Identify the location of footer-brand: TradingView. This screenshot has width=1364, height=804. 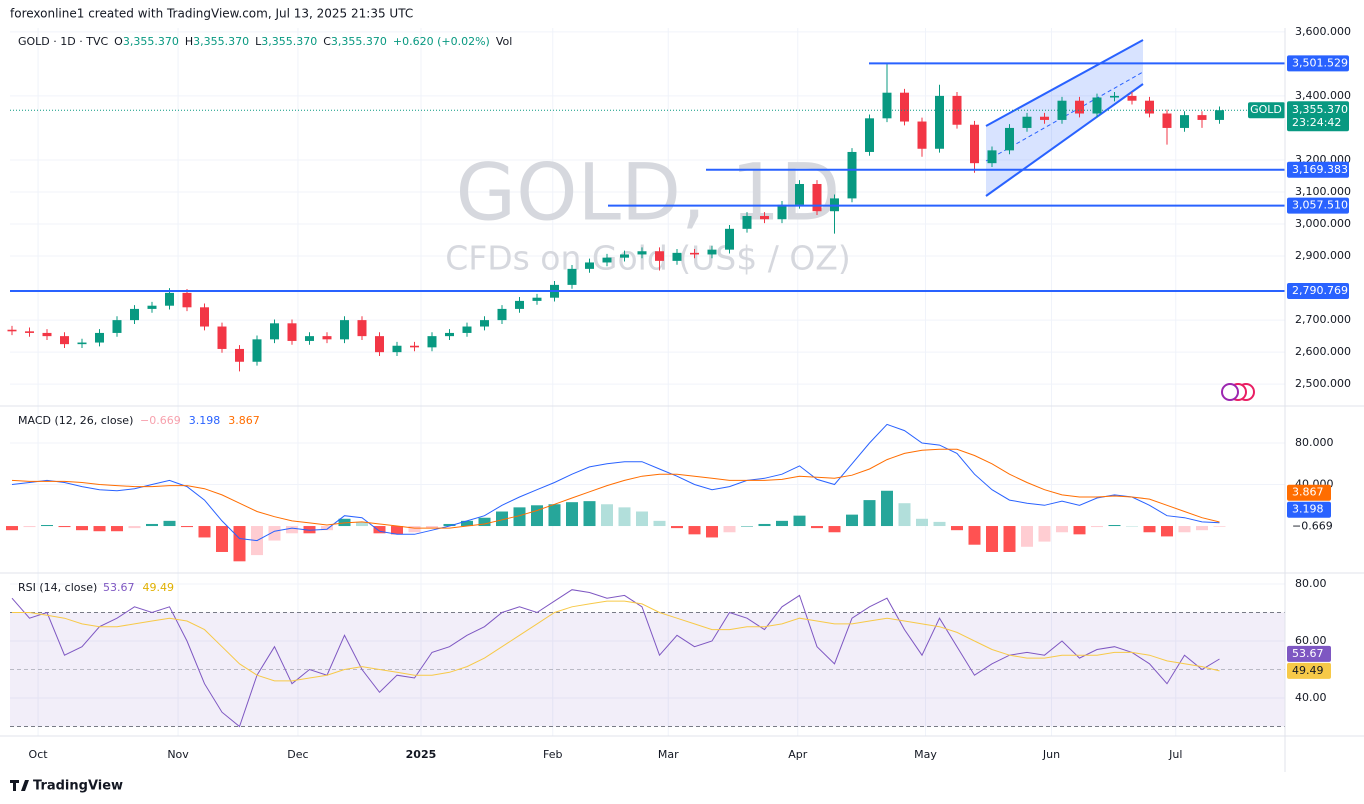
(78, 786).